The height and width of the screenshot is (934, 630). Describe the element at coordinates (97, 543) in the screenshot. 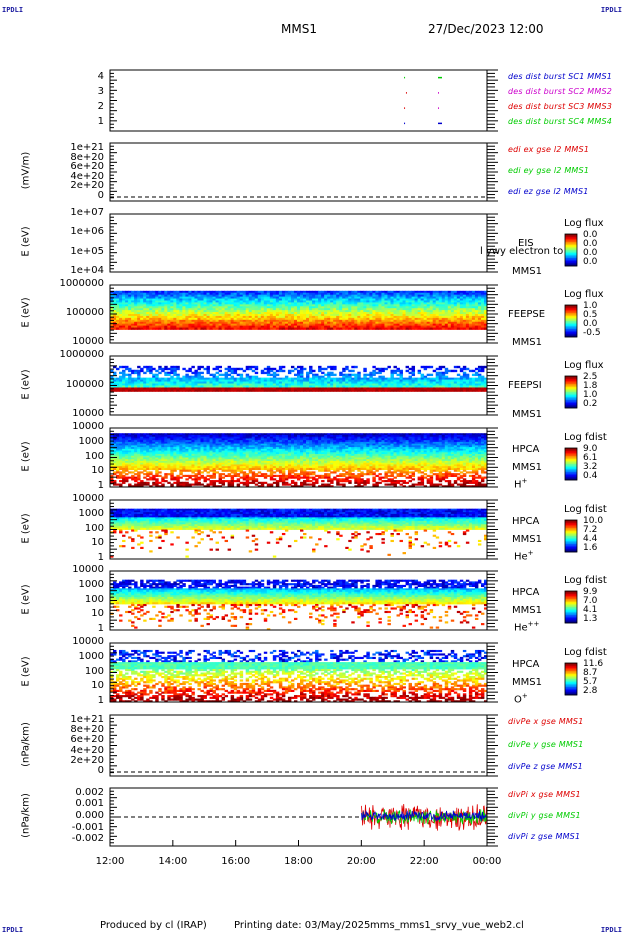

I see `ytick-label-panel-7-4: 10` at that location.